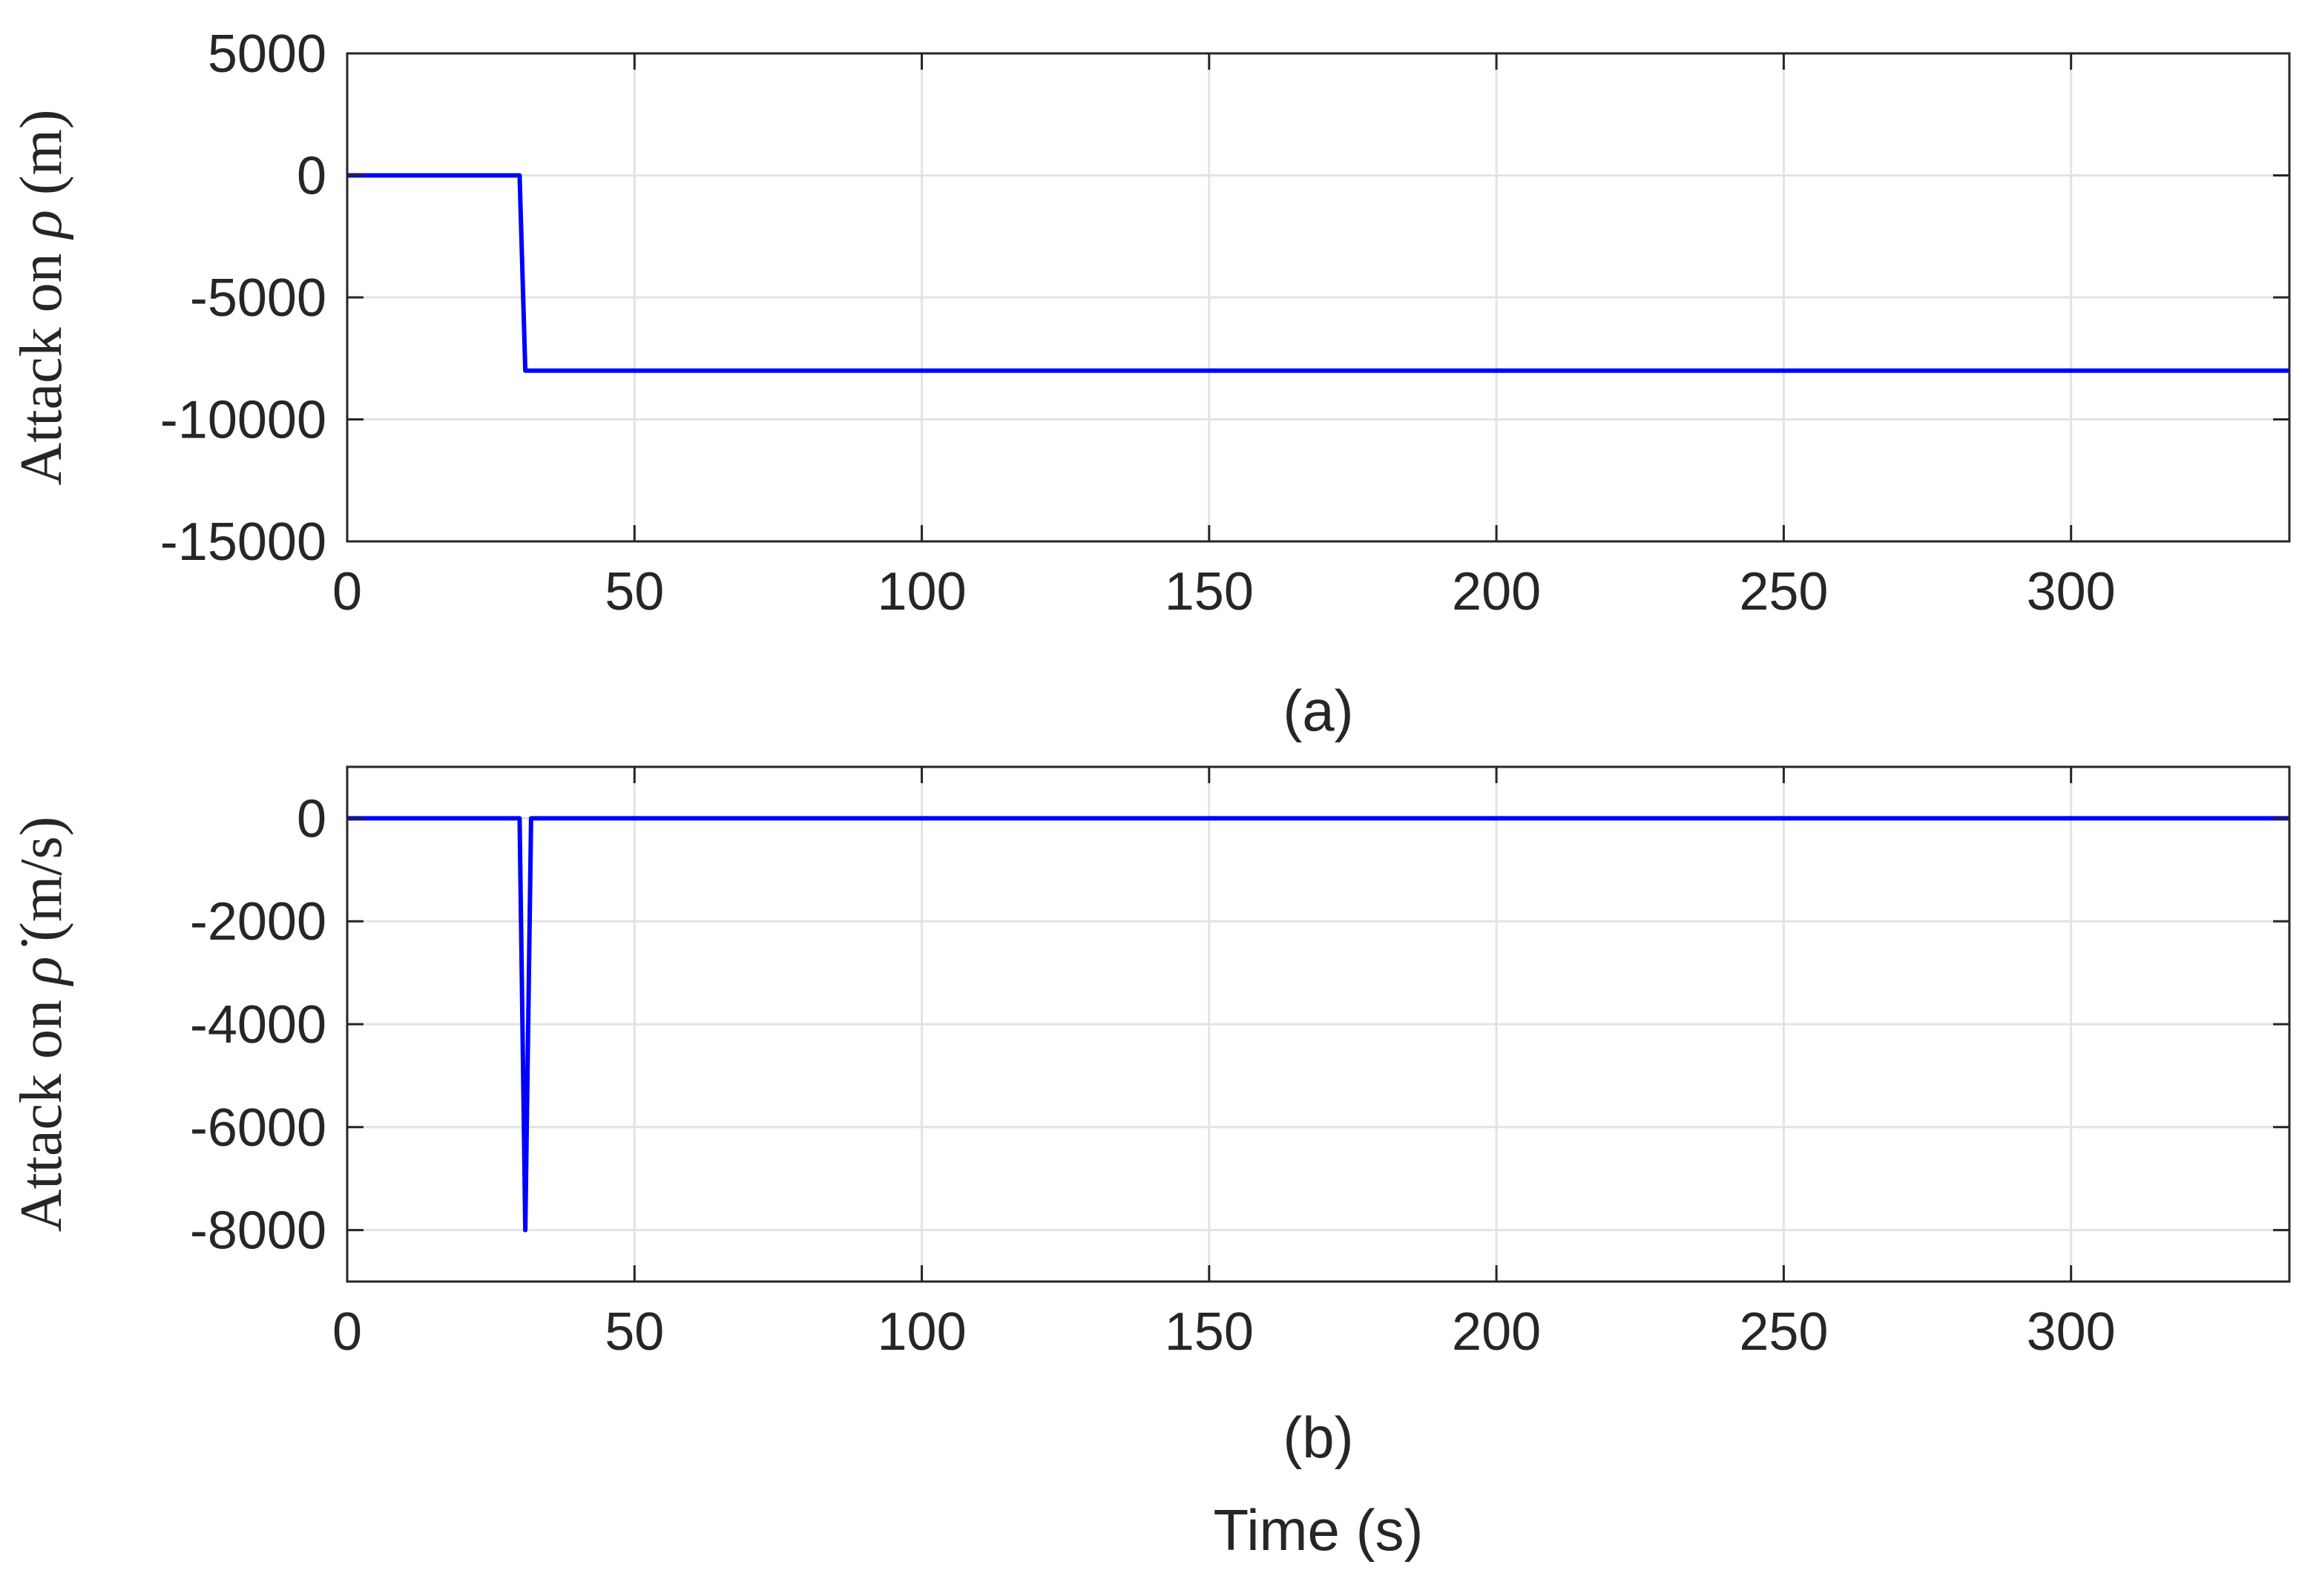  Describe the element at coordinates (243, 420) in the screenshot. I see `panel-a-ytick-label: -10000` at that location.